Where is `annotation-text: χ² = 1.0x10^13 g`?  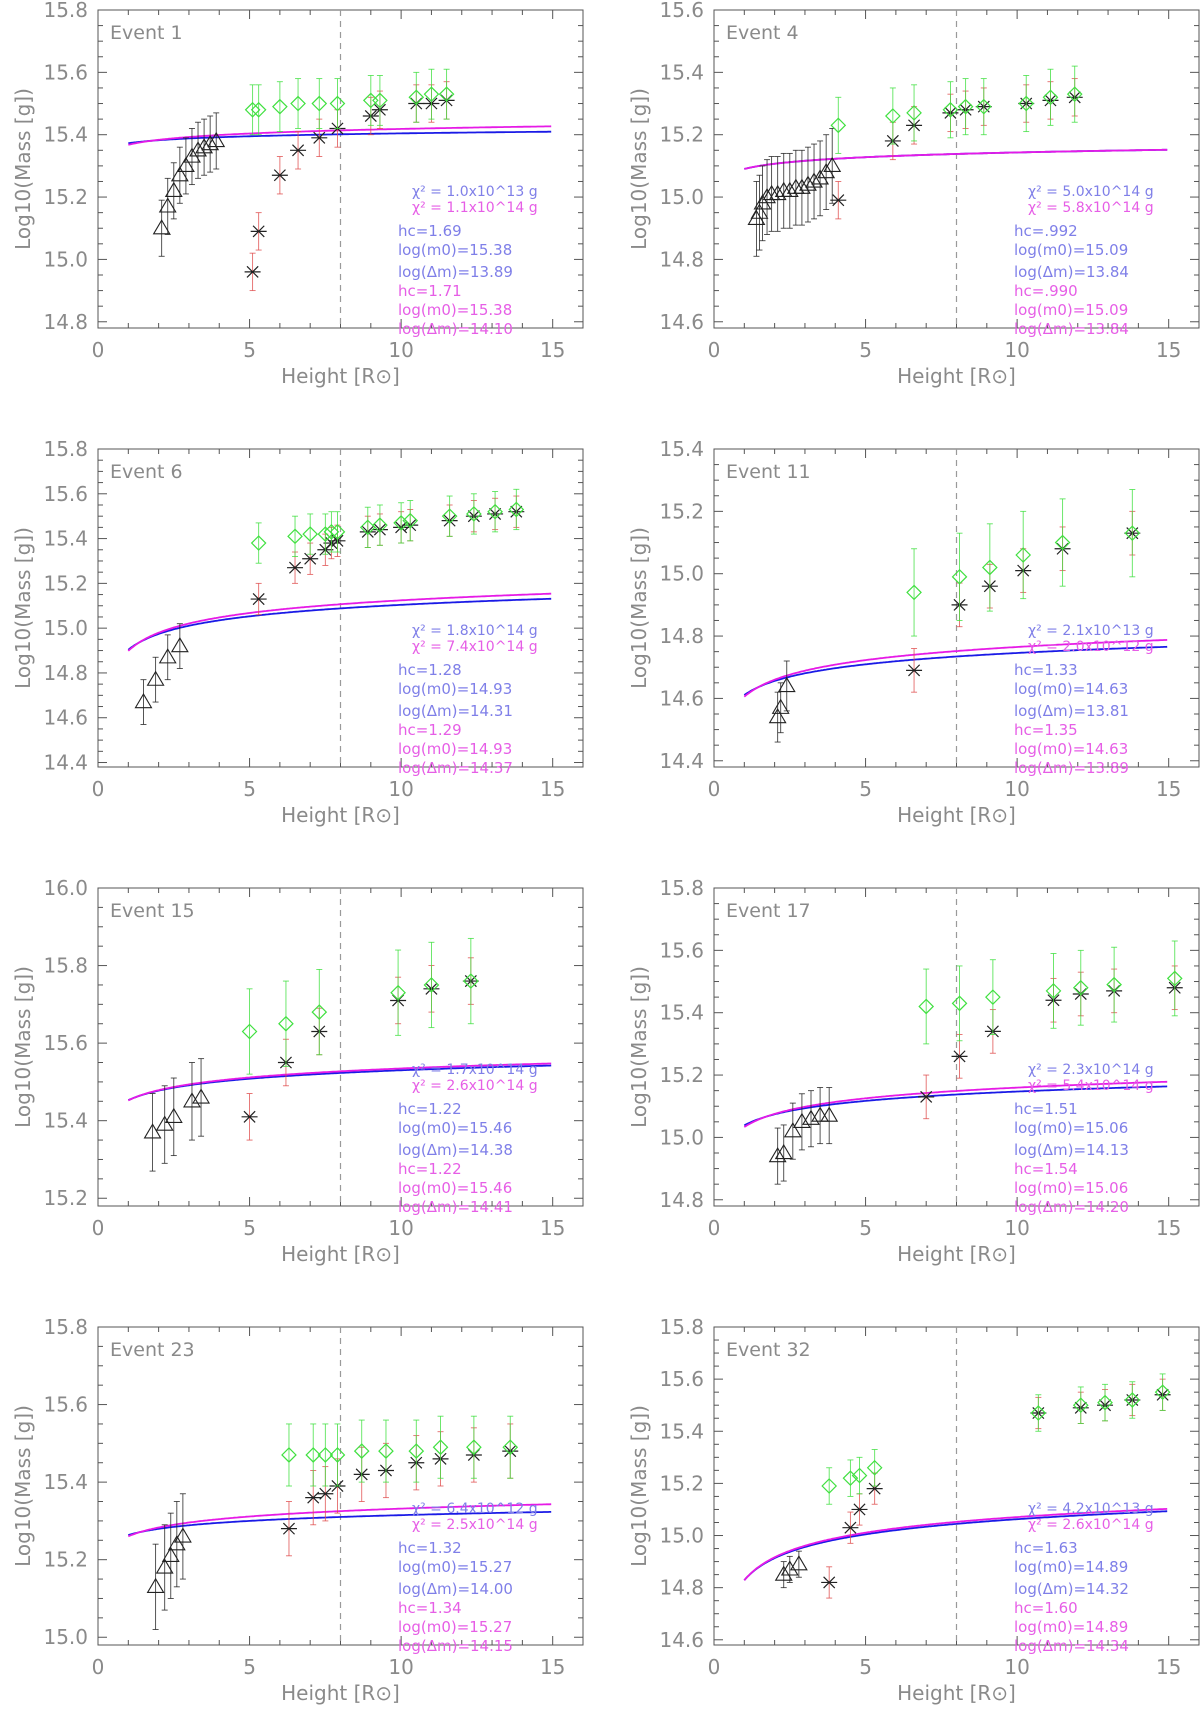
annotation-text: χ² = 1.0x10^13 g is located at coordinates (475, 192).